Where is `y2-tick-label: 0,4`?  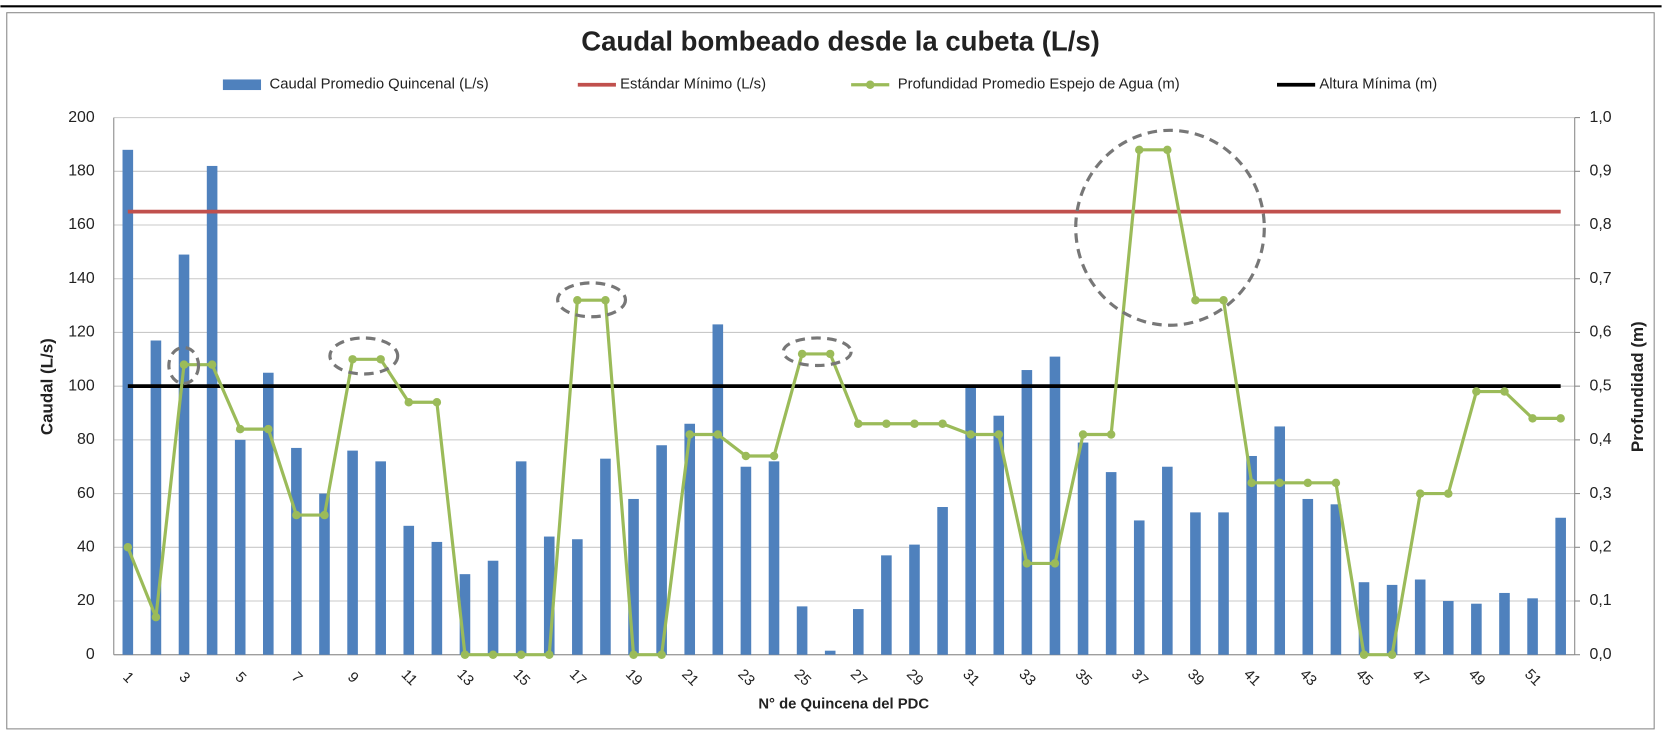
y2-tick-label: 0,4 is located at coordinates (1601, 439).